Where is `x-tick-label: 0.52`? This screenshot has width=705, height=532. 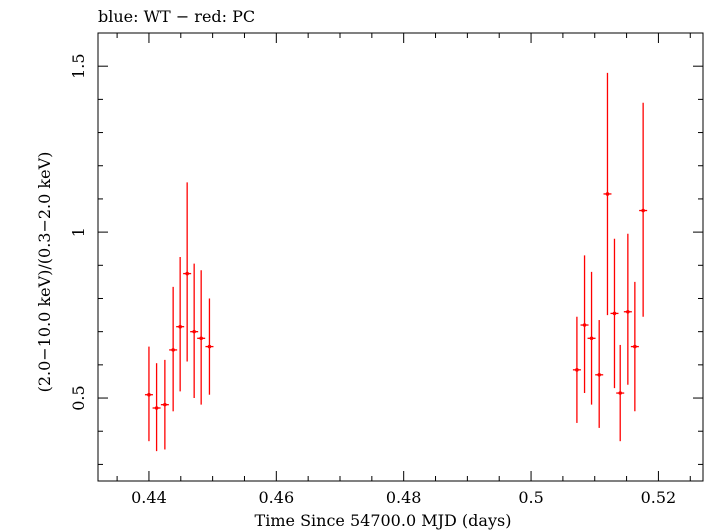
x-tick-label: 0.52 is located at coordinates (659, 497).